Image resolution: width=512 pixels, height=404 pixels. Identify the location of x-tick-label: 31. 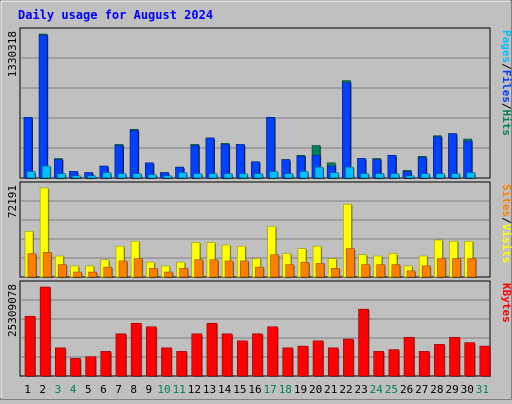
(482, 389).